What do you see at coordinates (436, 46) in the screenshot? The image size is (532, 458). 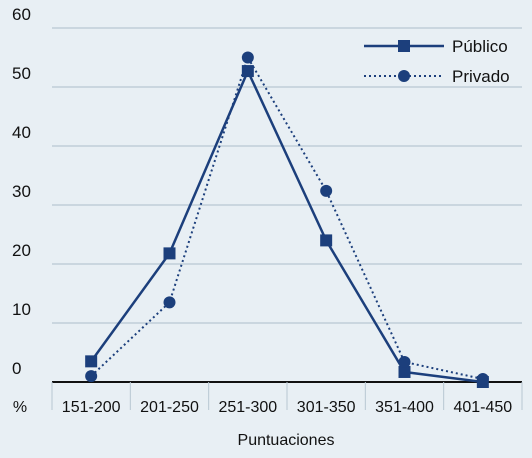 I see `legend-item: Público` at bounding box center [436, 46].